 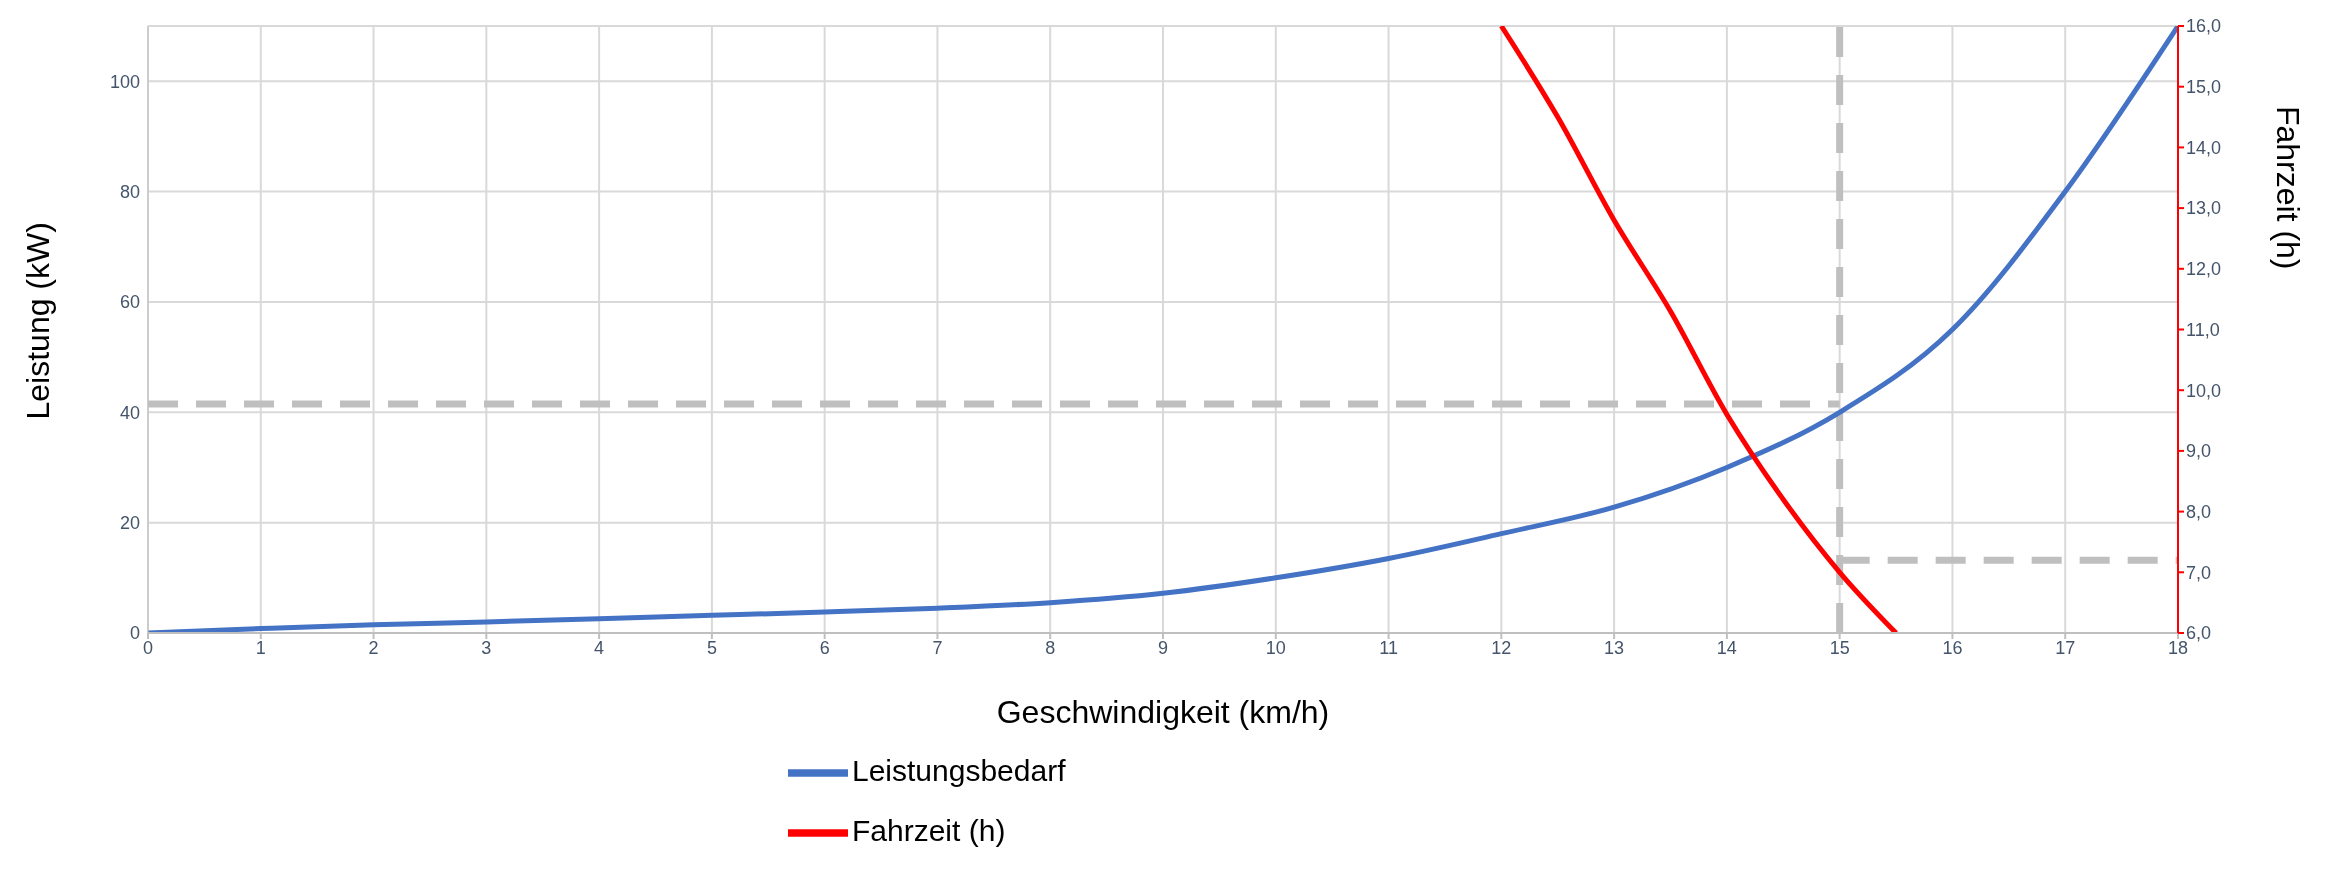 I want to click on x-tick-label: 3, so click(x=486, y=647).